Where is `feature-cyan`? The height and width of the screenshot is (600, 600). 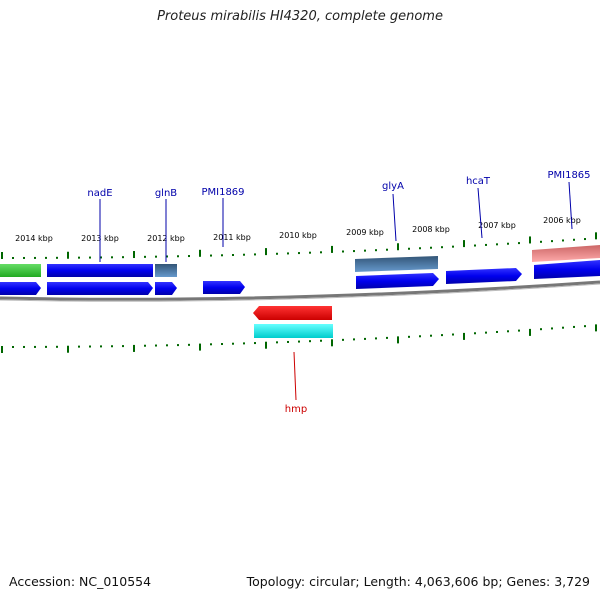
feature-cyan is located at coordinates (293, 331).